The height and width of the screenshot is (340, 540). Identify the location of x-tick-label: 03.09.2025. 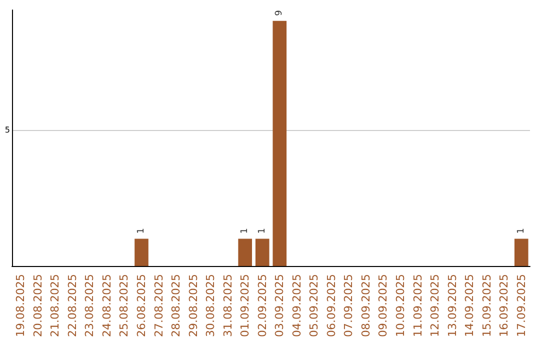
(279, 306).